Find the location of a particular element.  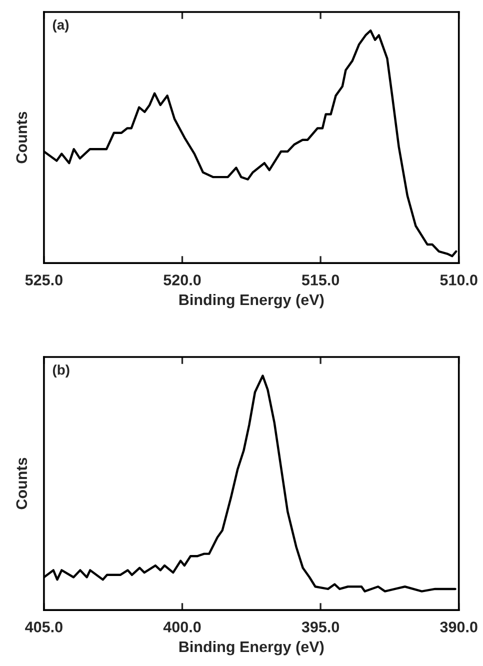

x-tick-label: 515.0 is located at coordinates (321, 280).